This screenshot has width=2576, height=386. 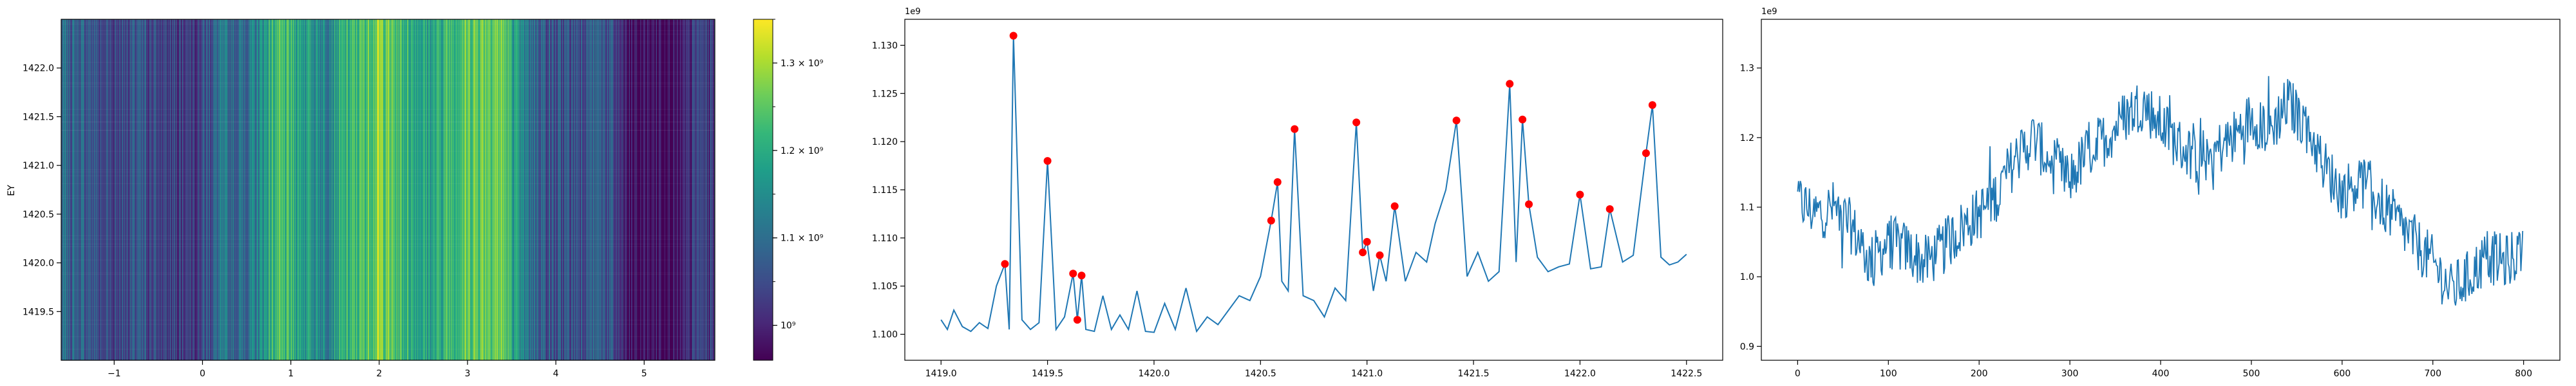 I want to click on series-x-tick-label: 500, so click(x=2251, y=374).